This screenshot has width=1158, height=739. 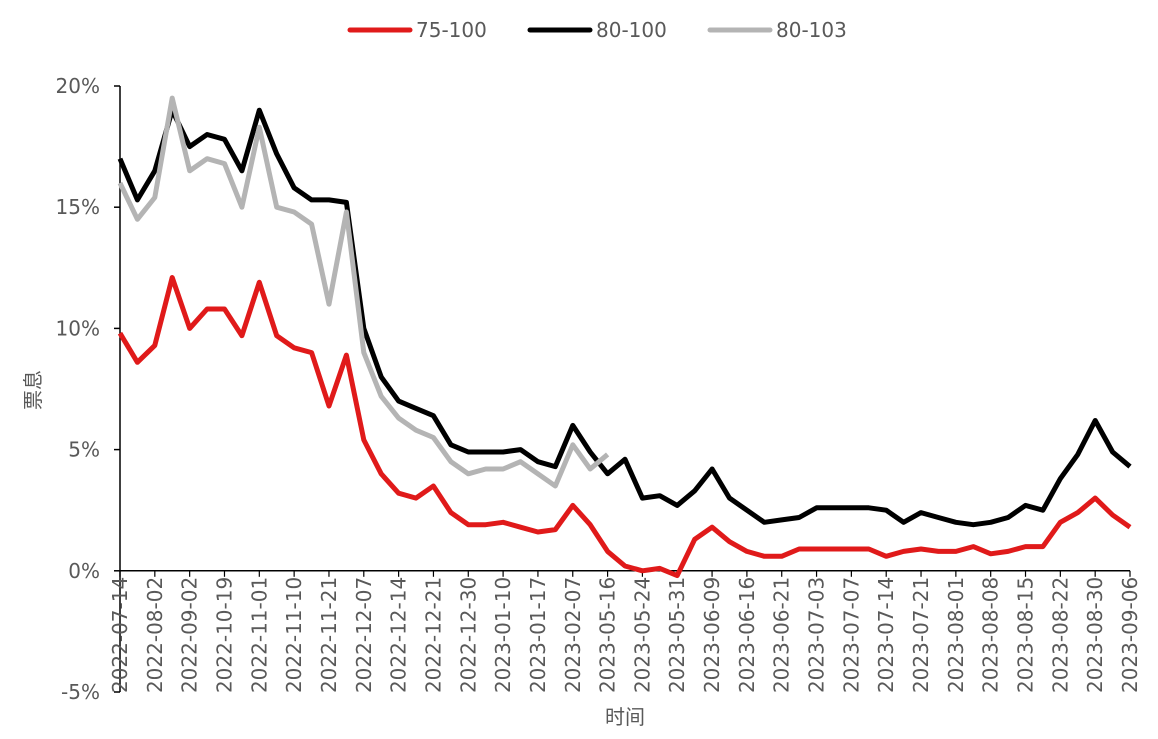 What do you see at coordinates (155, 635) in the screenshot?
I see `x-tick-label: 2022-08-02` at bounding box center [155, 635].